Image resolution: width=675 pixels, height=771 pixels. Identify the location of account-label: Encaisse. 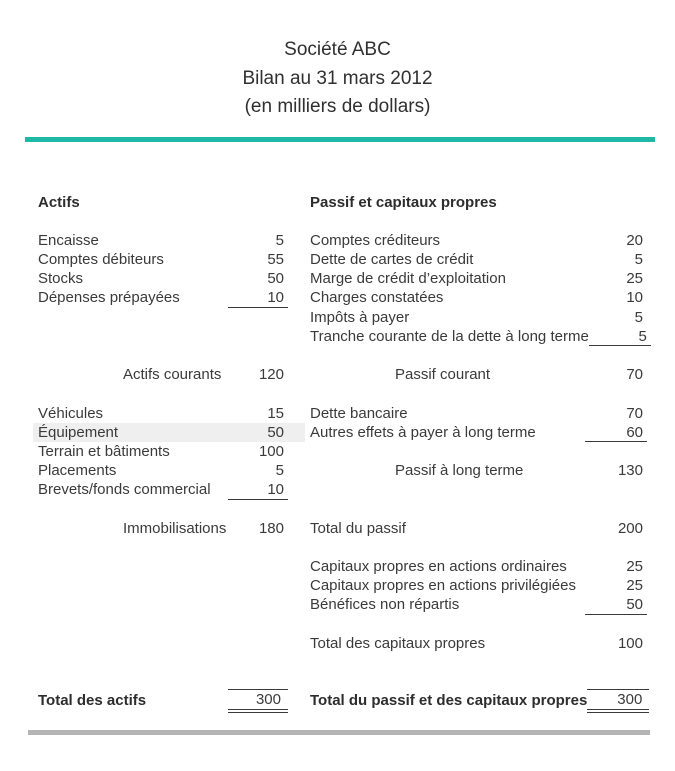
(68, 240).